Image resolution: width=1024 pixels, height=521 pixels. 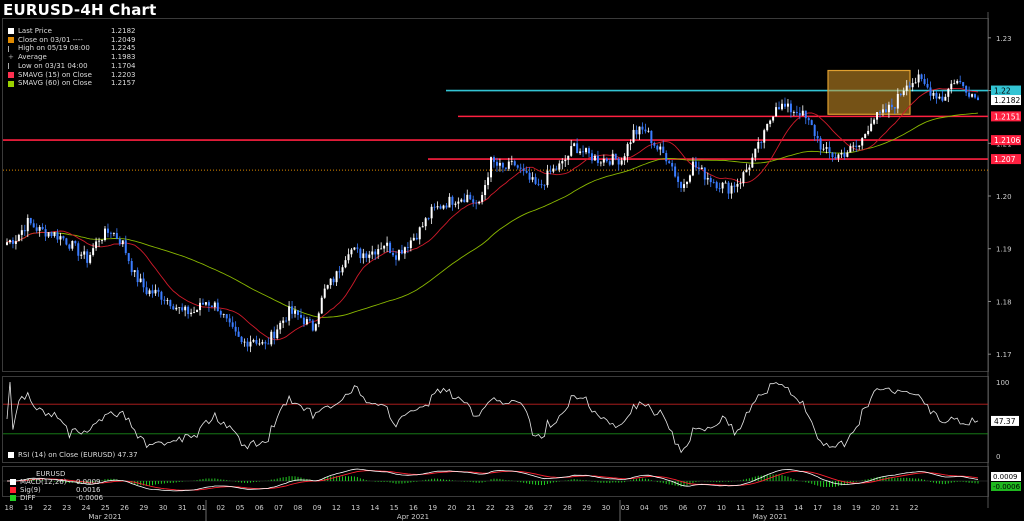 I want to click on price-tag-bg, so click(x=1006, y=116).